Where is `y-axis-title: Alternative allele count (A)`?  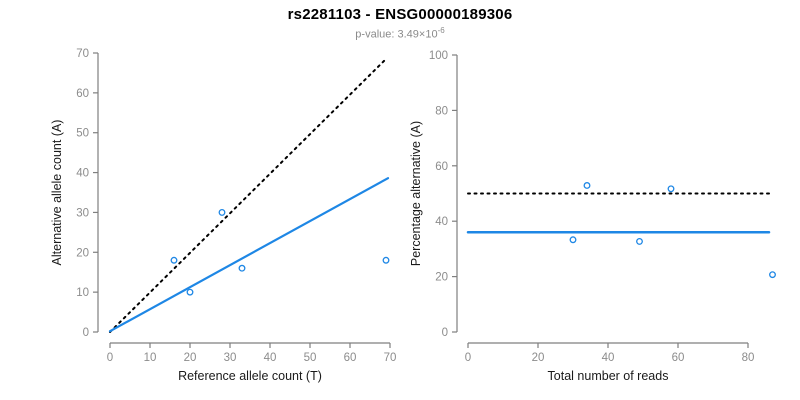 y-axis-title: Alternative allele count (A) is located at coordinates (57, 193).